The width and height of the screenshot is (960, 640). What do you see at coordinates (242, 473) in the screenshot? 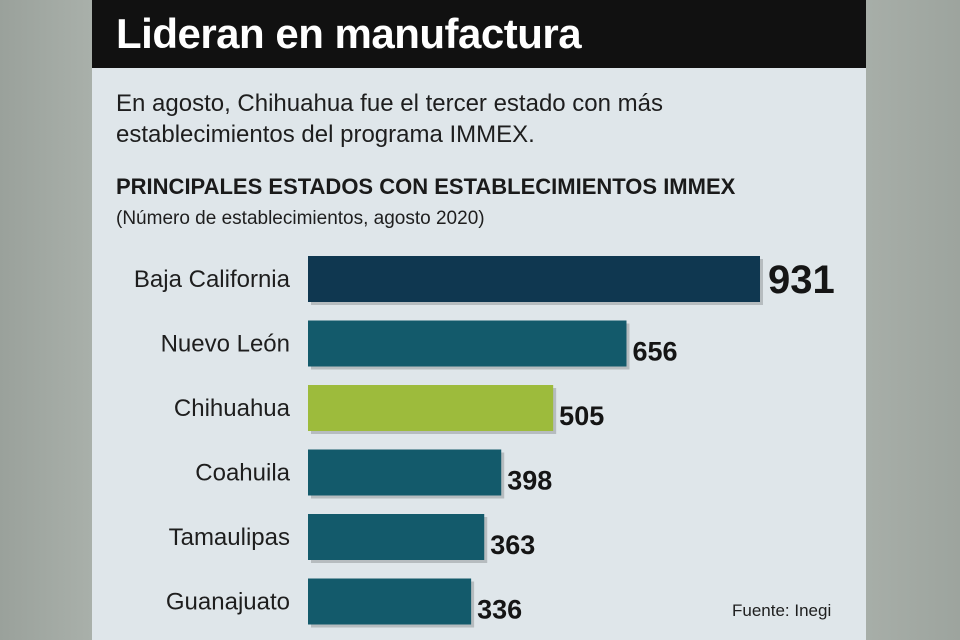
I see `category-label: Coahuila` at bounding box center [242, 473].